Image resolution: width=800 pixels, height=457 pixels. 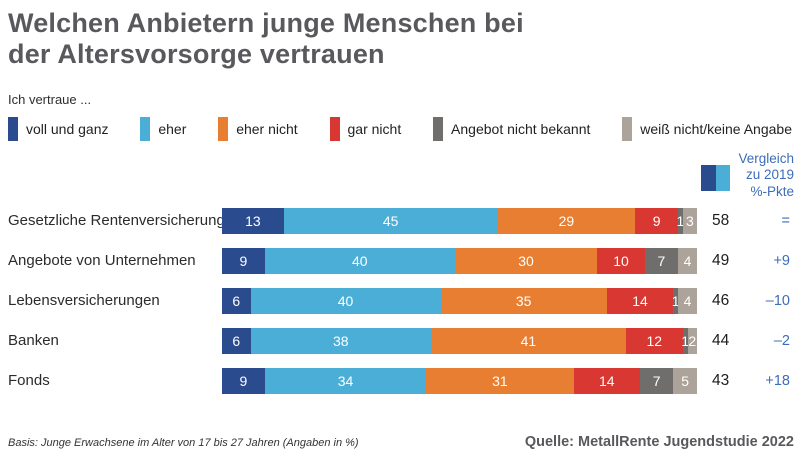 I want to click on stacked-bar: 13 45 29 9 1 3, so click(x=459, y=220).